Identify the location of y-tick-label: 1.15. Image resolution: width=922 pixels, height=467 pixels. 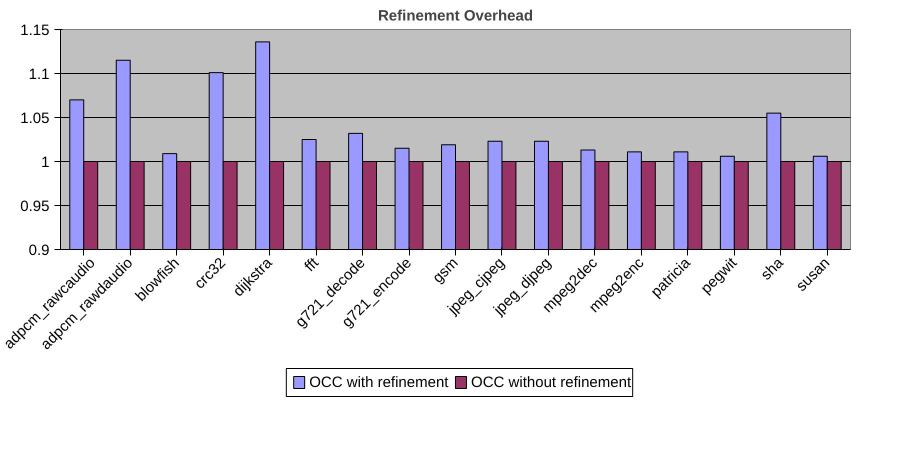
(35, 30).